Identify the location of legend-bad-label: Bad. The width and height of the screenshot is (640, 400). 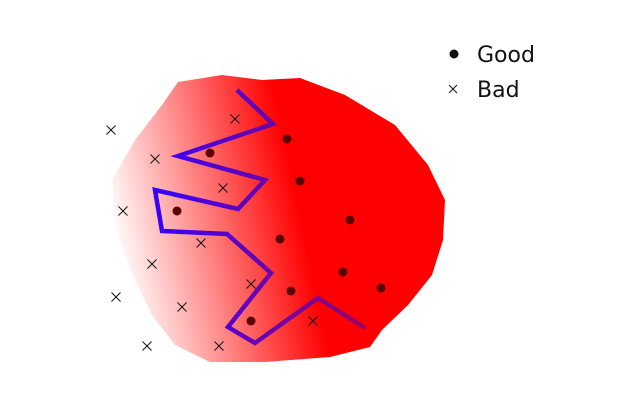
(498, 90).